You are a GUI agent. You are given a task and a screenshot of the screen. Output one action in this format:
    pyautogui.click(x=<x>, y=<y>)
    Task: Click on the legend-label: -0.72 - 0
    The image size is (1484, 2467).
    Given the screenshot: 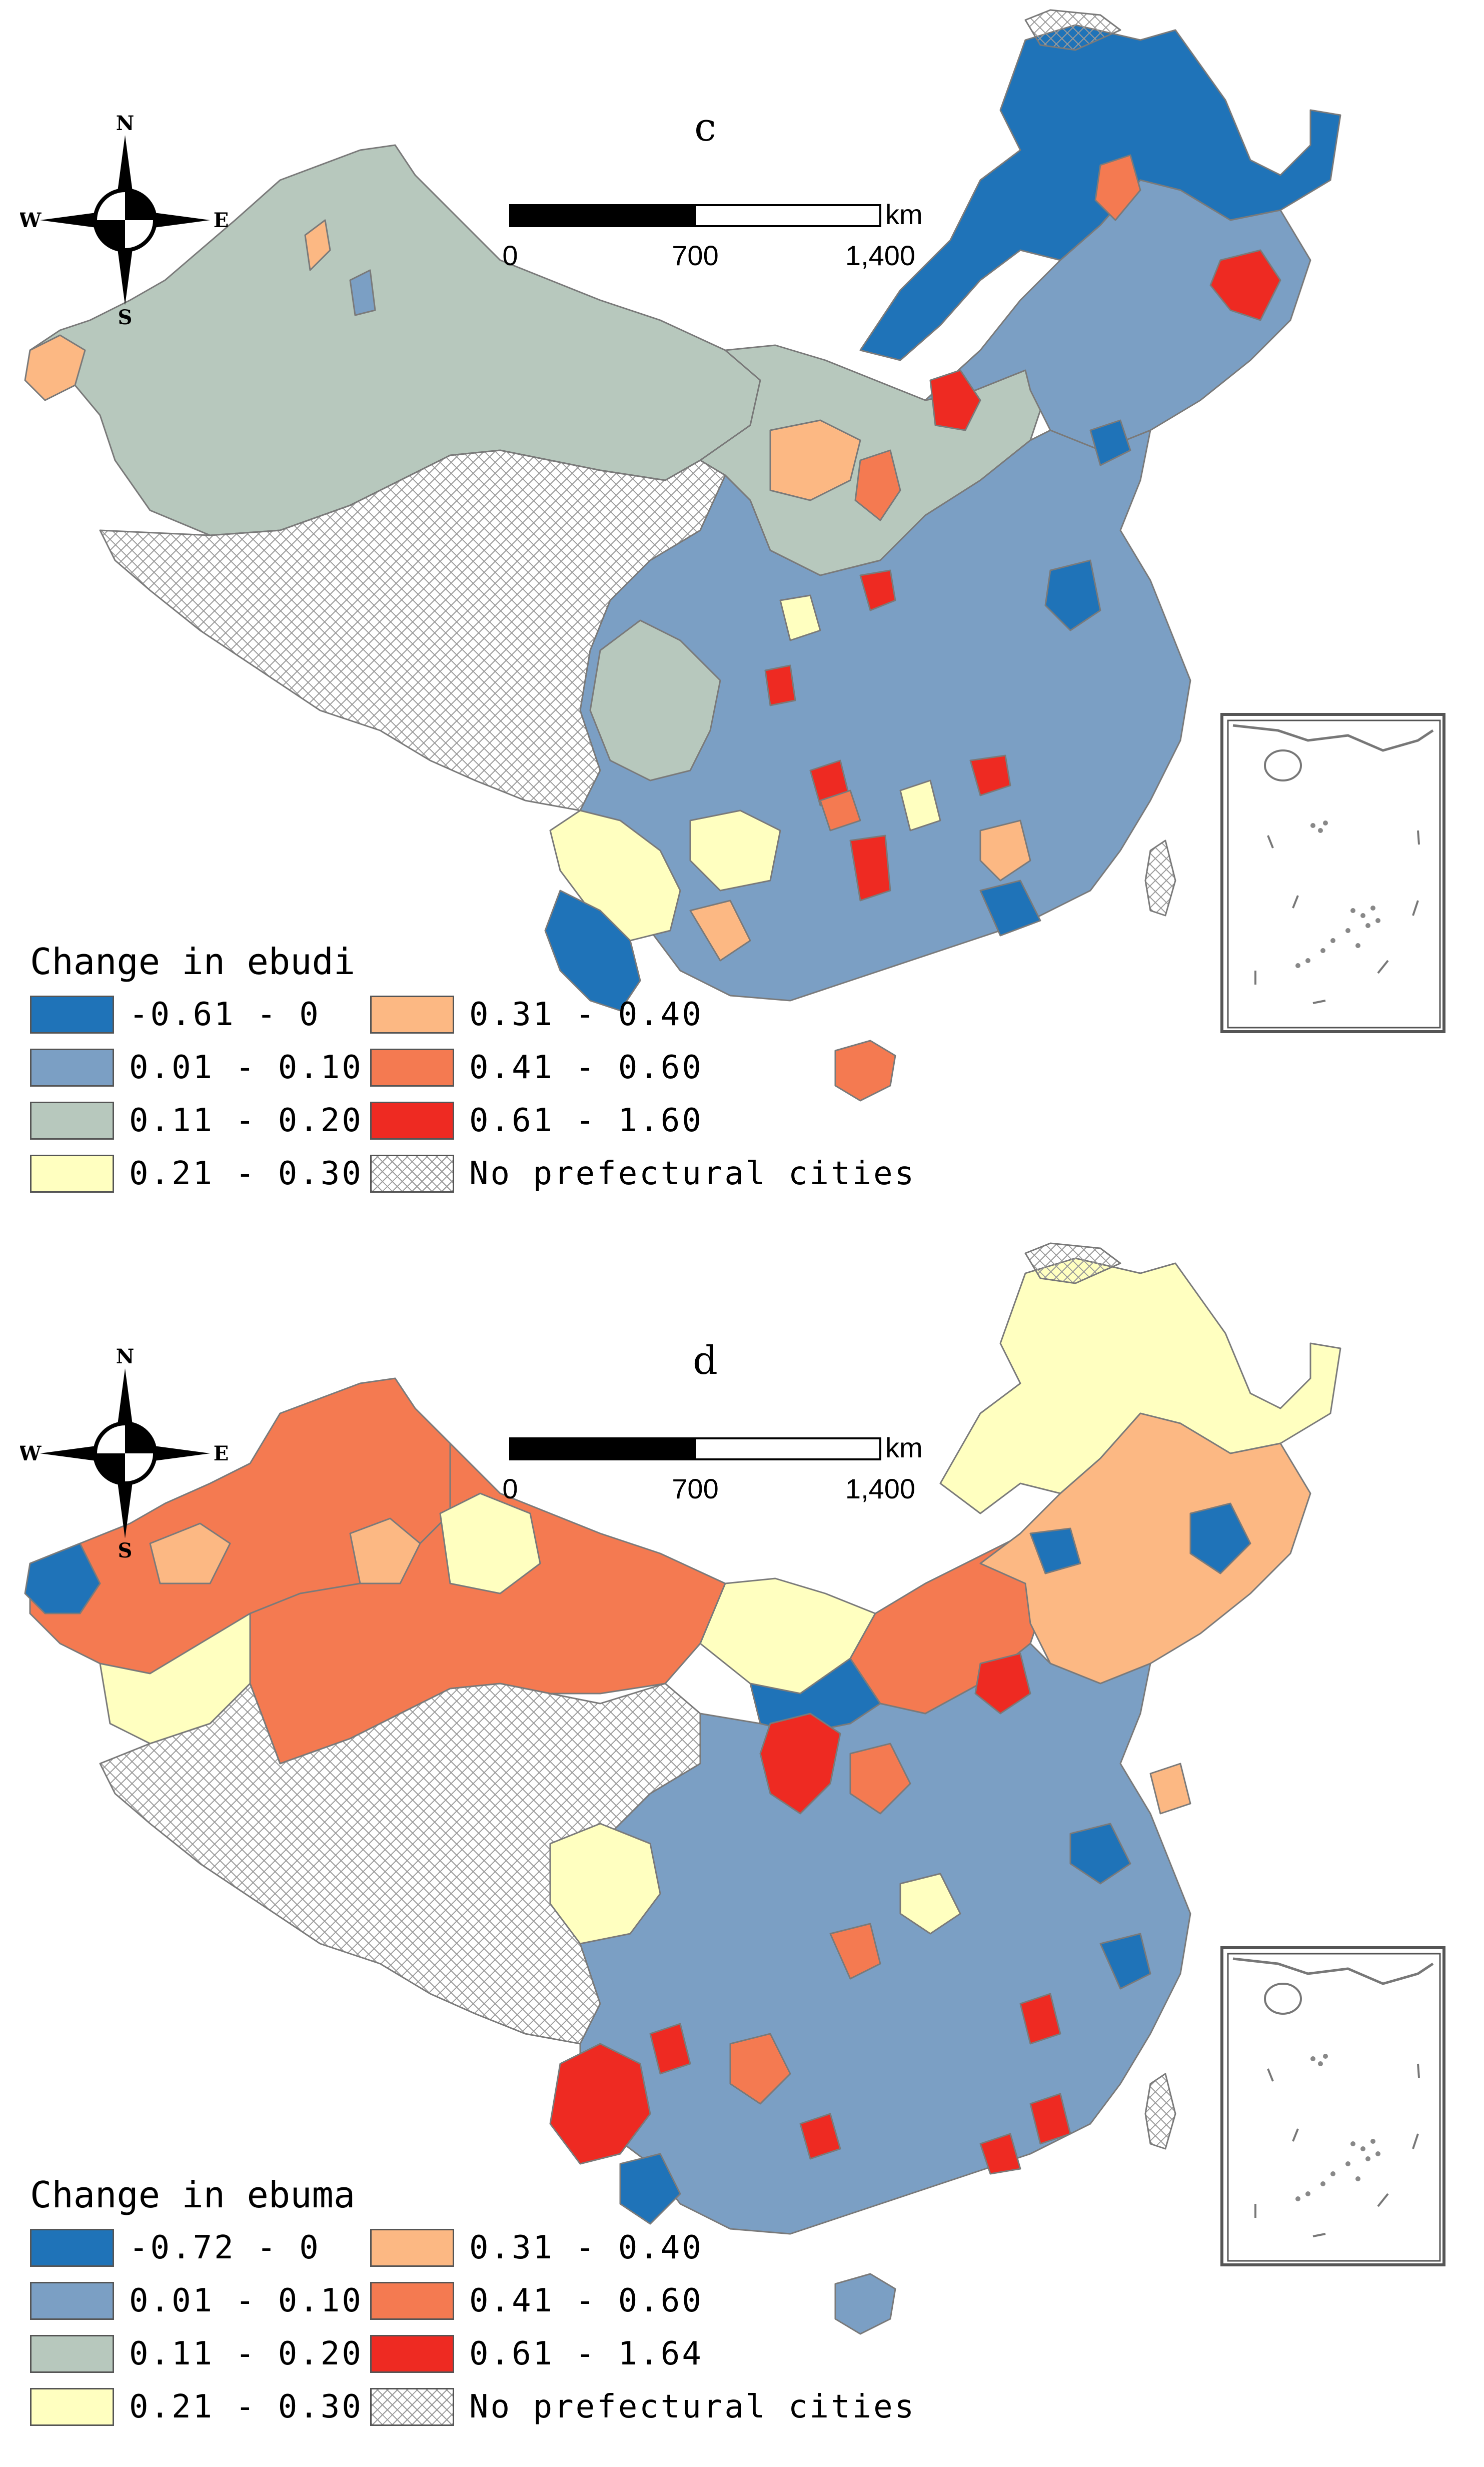 What is the action you would take?
    pyautogui.click(x=225, y=2247)
    